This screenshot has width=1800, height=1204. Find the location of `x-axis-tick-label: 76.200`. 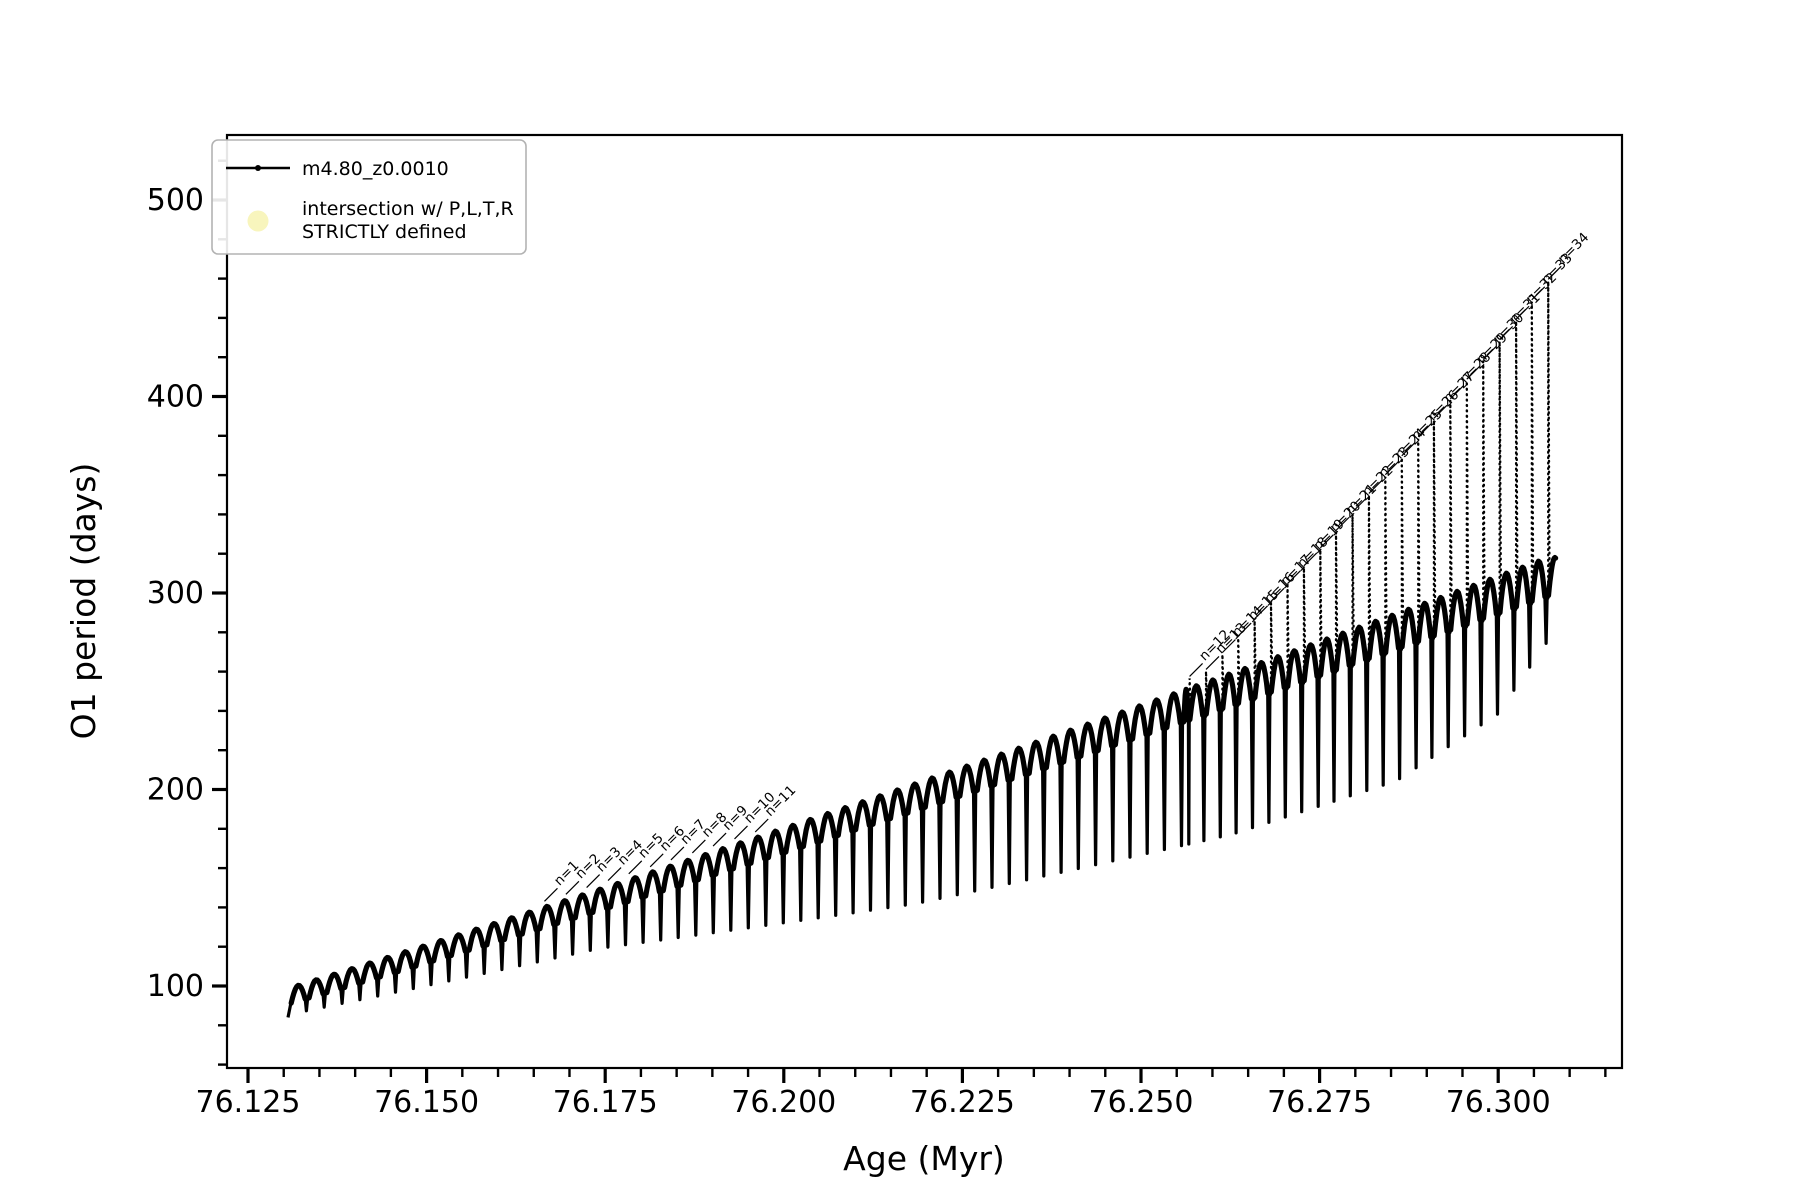

x-axis-tick-label: 76.200 is located at coordinates (783, 1102).